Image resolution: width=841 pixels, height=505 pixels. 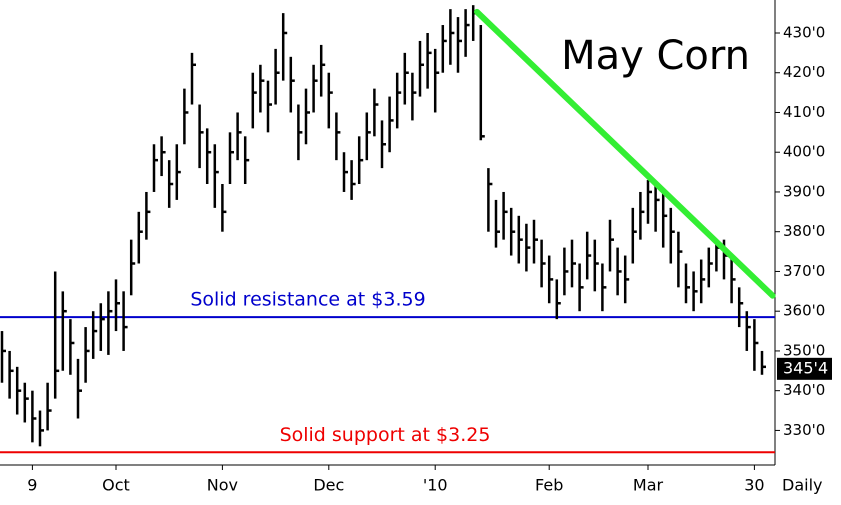 I want to click on x-tick-label: Nov, so click(x=222, y=485).